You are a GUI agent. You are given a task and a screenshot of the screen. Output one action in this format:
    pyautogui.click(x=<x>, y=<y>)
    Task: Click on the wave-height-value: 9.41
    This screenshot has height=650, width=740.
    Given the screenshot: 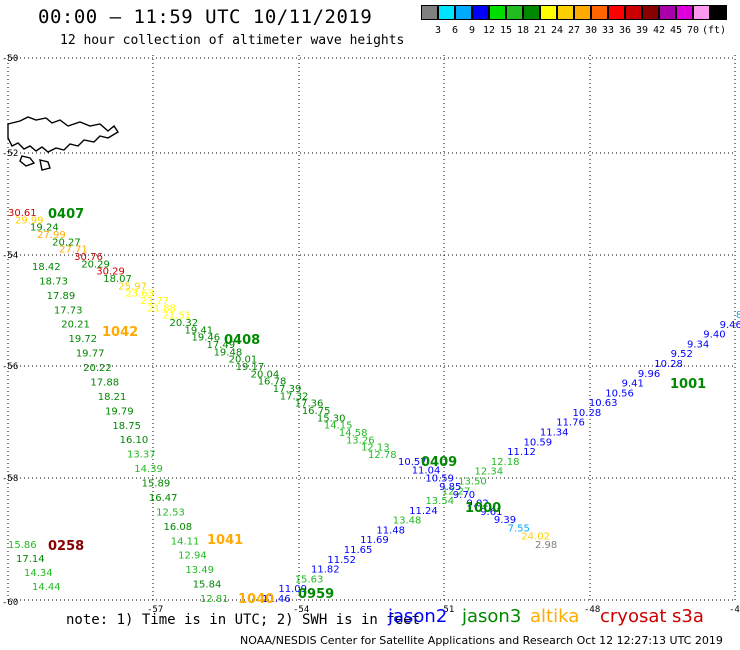 What is the action you would take?
    pyautogui.click(x=633, y=384)
    